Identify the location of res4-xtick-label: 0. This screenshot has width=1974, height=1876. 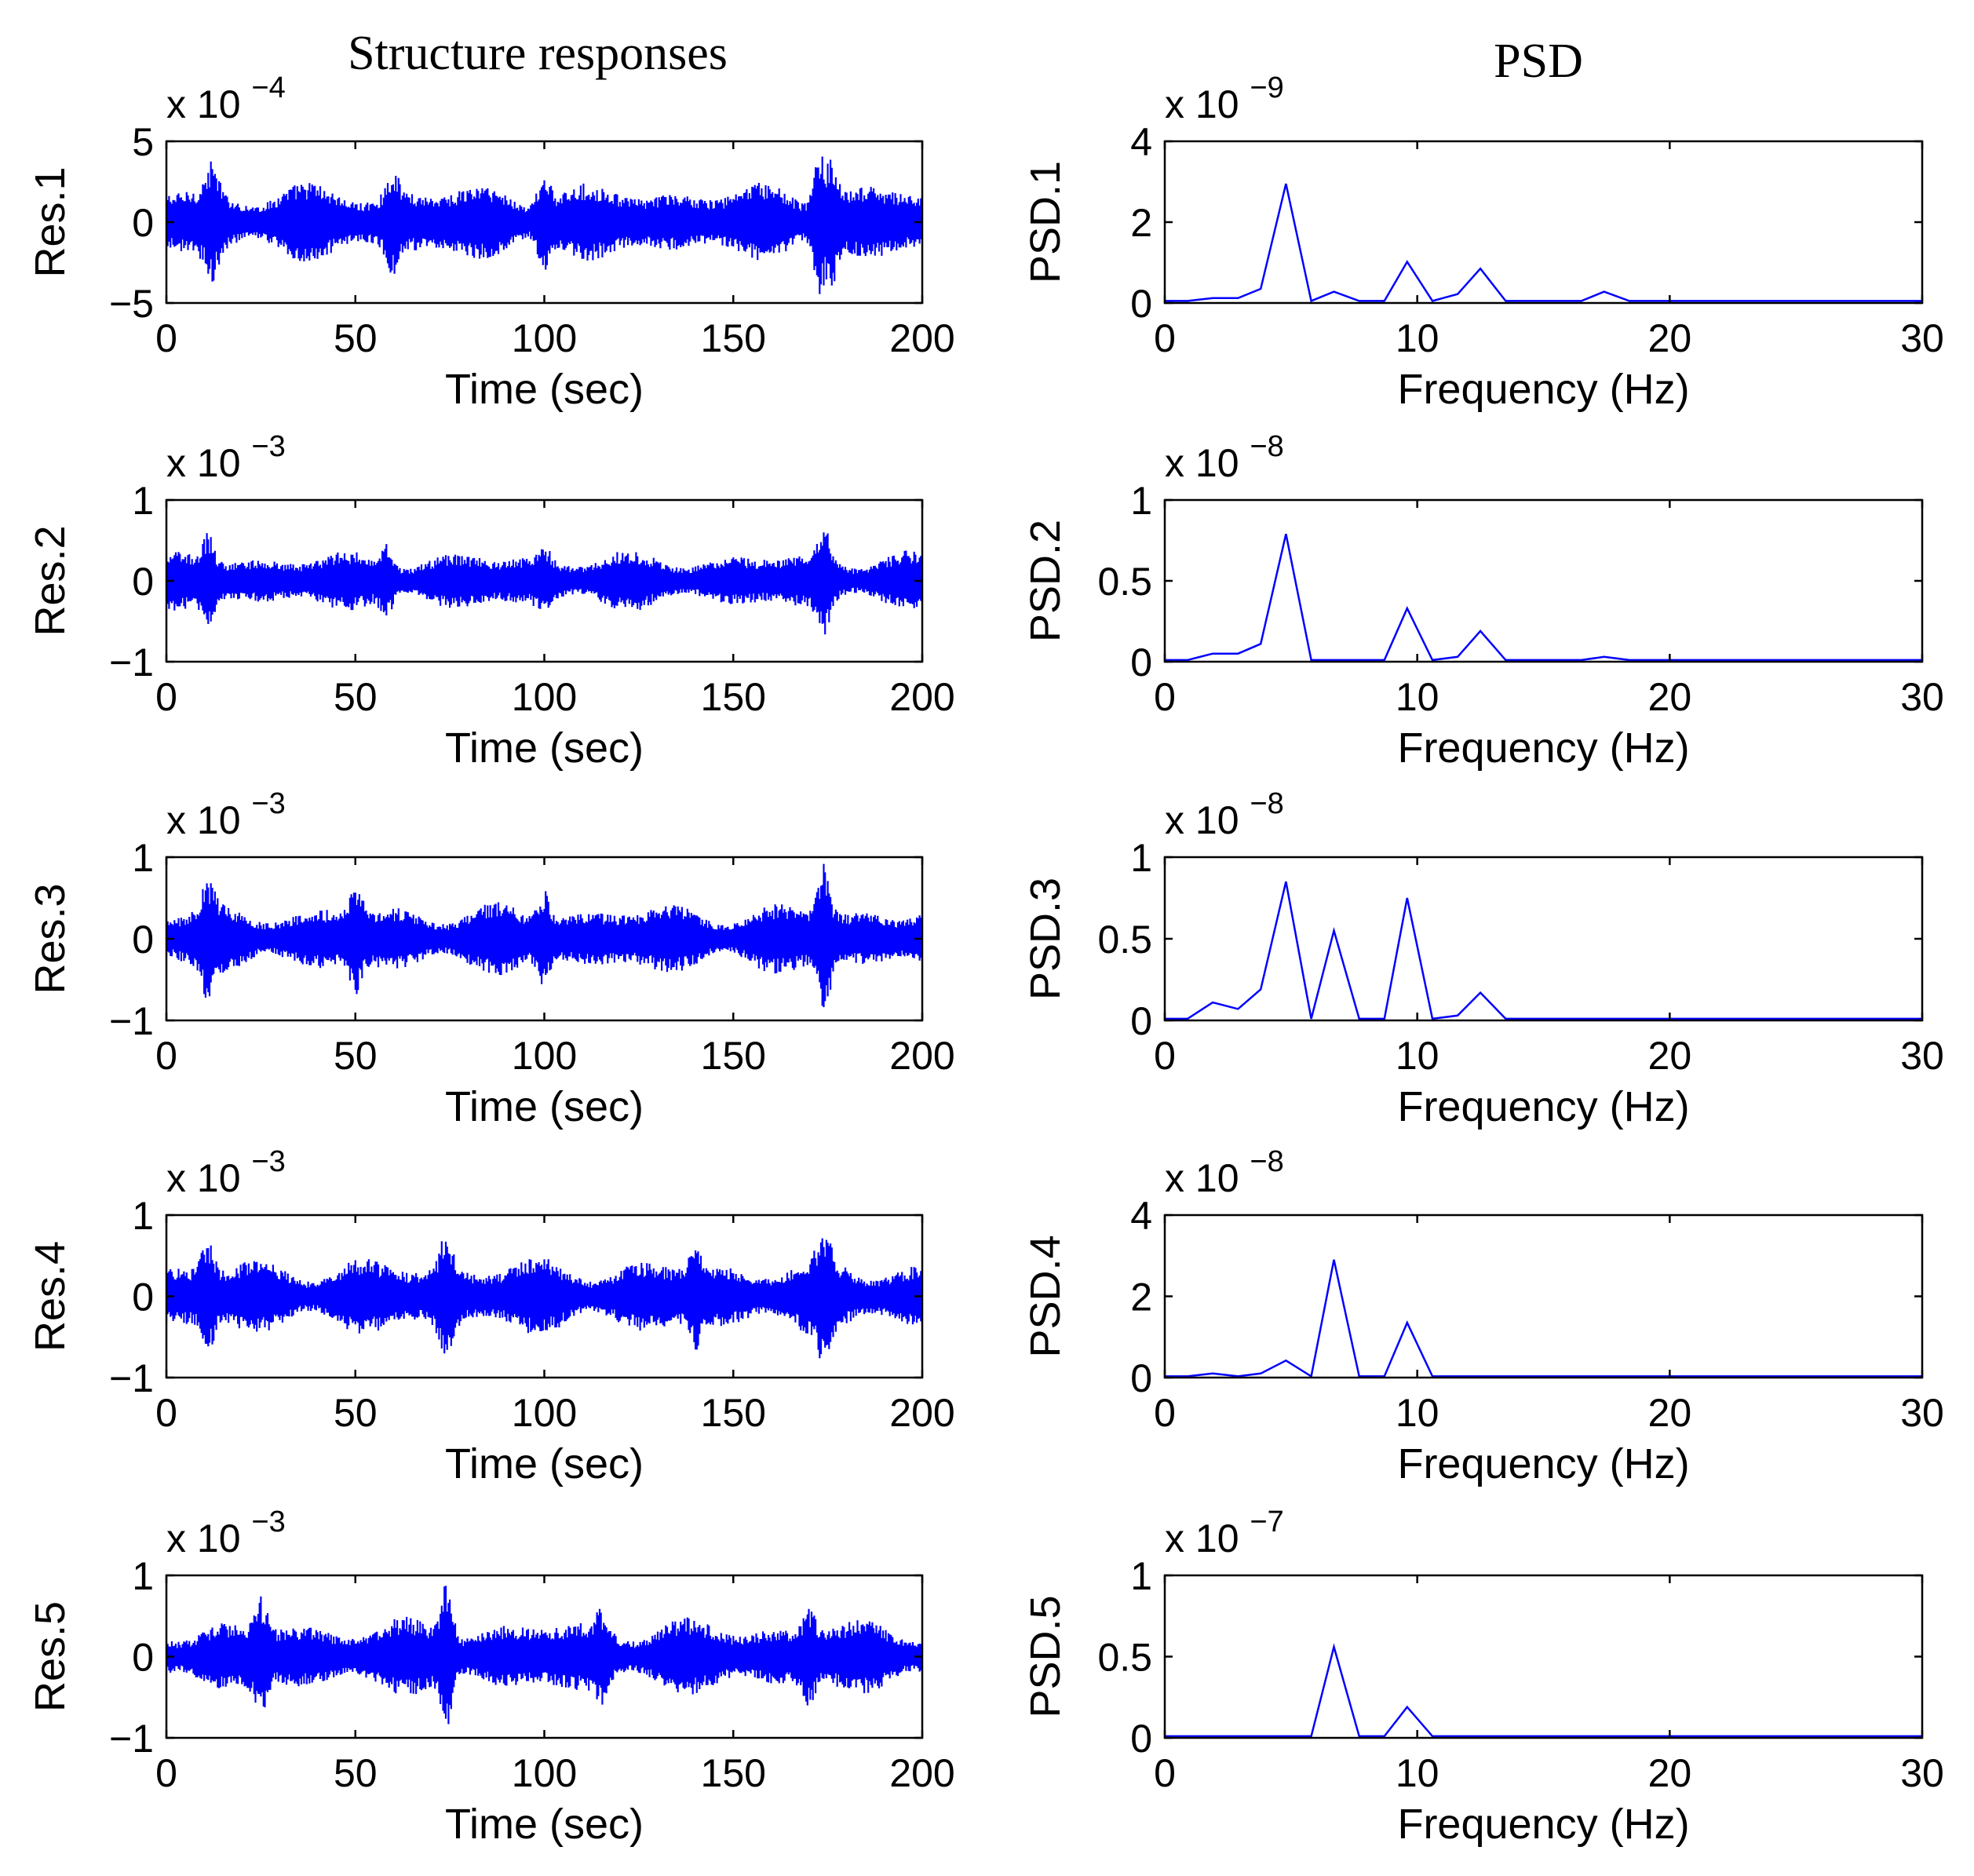
(166, 1413).